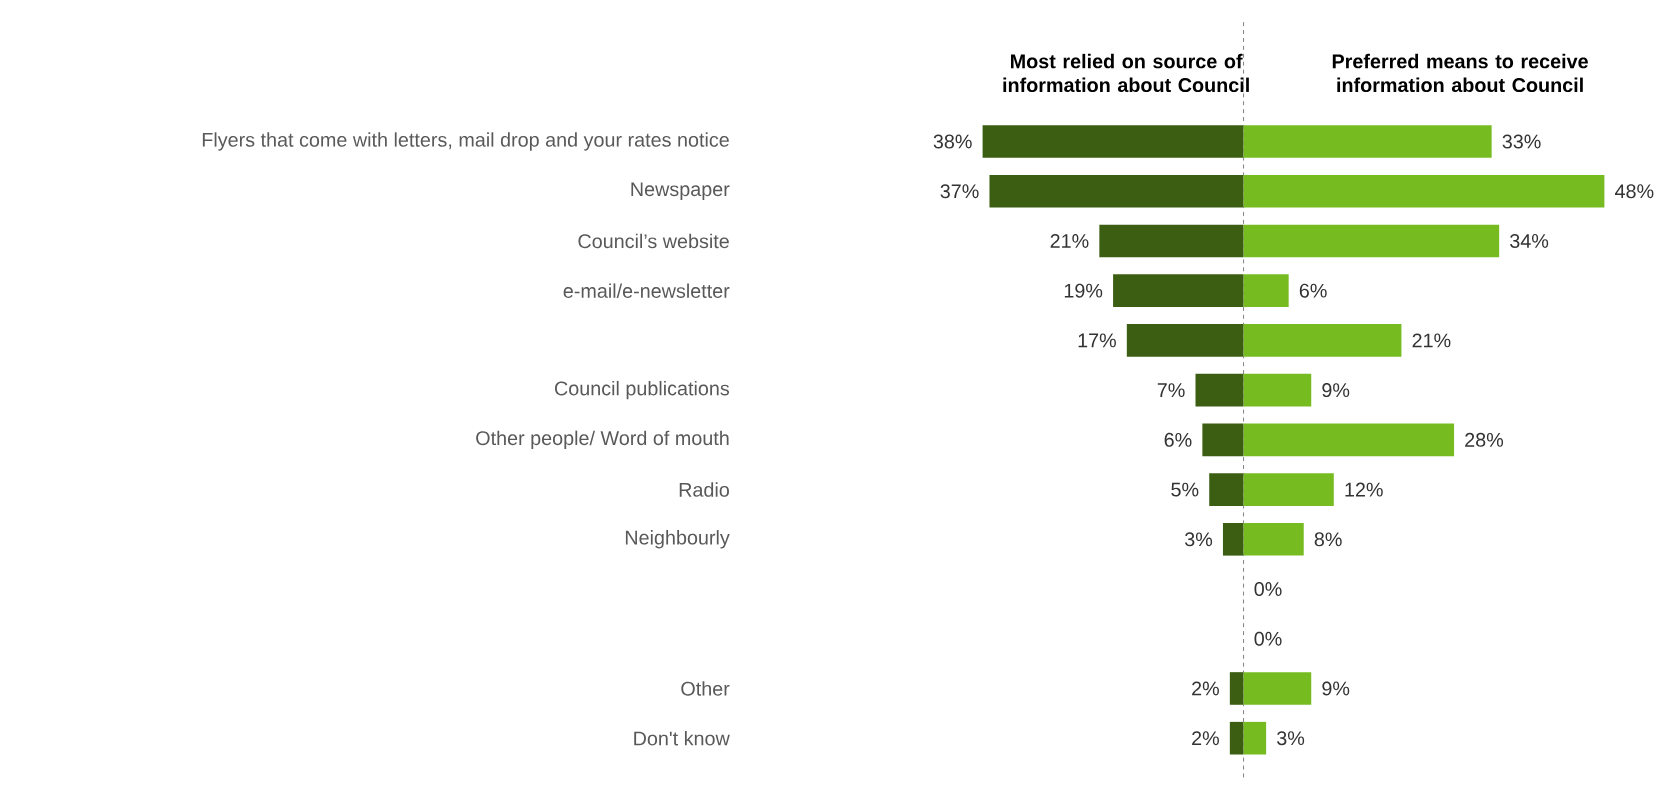 This screenshot has width=1664, height=799. Describe the element at coordinates (1126, 73) in the screenshot. I see `chart-title: Most relied on source of information about Council` at that location.